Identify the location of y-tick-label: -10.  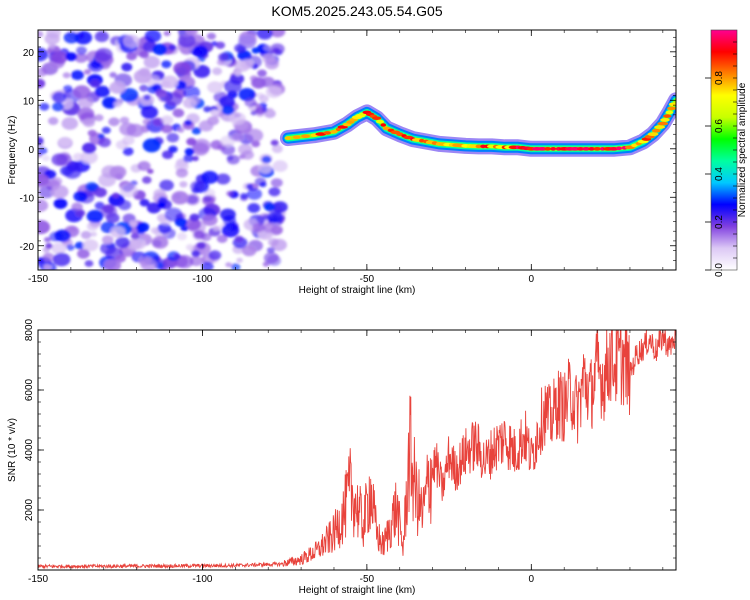
(27, 198).